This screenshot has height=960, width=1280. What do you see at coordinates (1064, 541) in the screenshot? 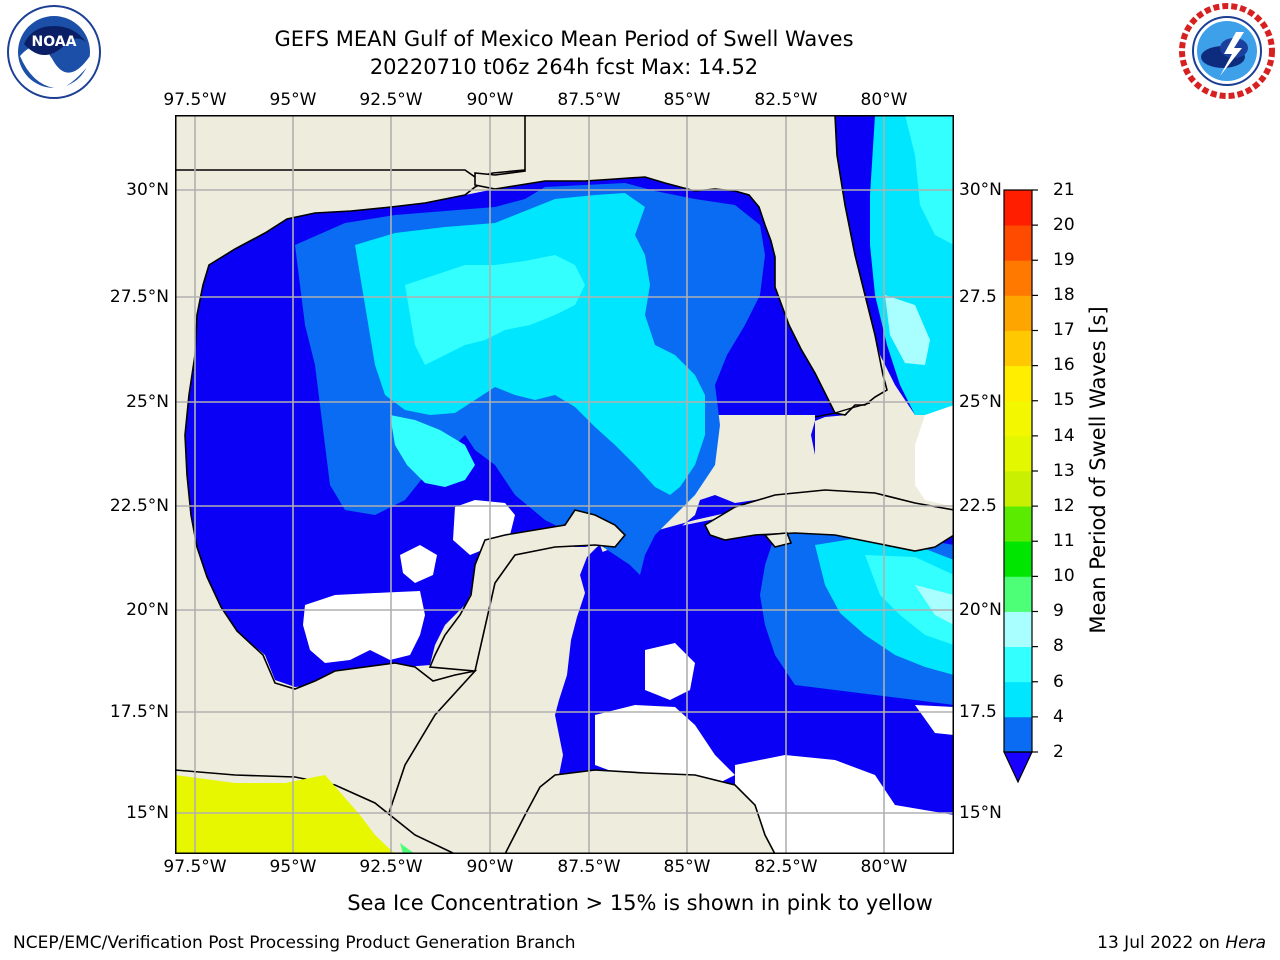
I see `colorbar-tick-label: 11` at bounding box center [1064, 541].